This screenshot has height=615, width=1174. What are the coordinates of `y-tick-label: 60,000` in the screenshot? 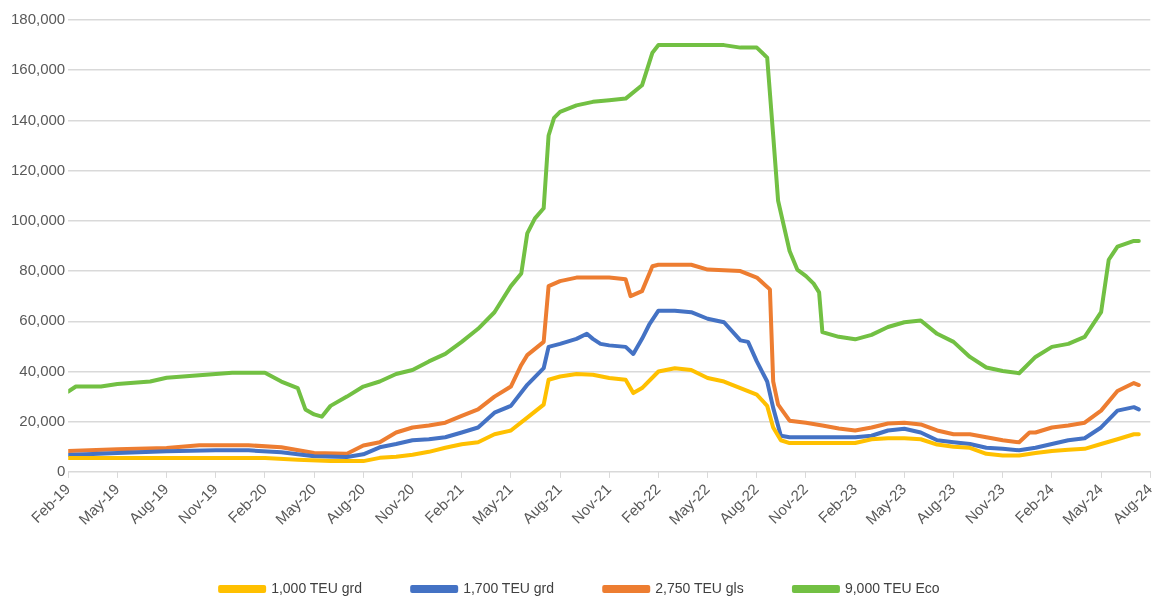 It's located at (42, 320).